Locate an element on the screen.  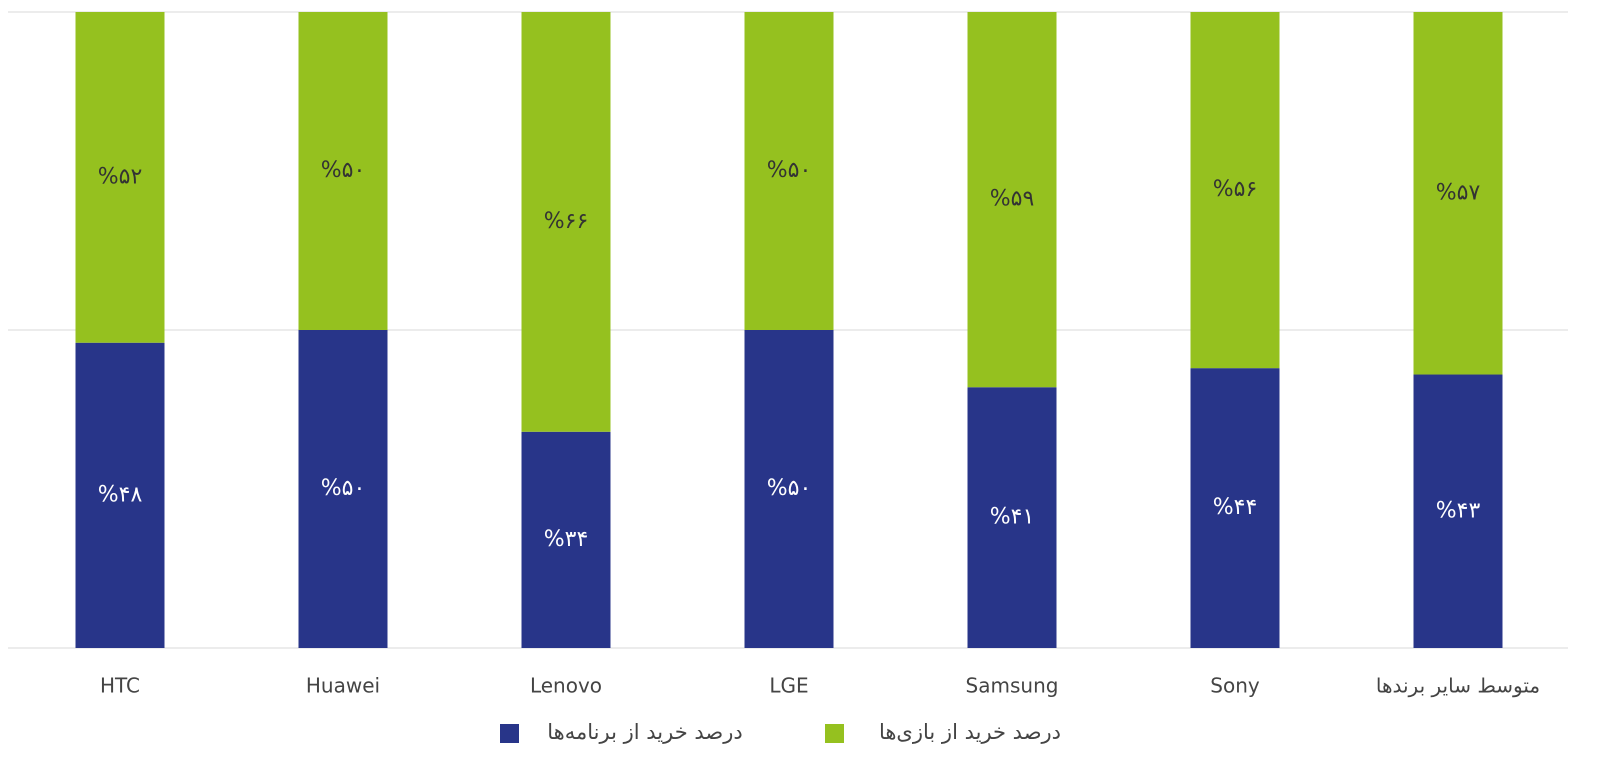
x-tick-label: Lenovo is located at coordinates (566, 686).